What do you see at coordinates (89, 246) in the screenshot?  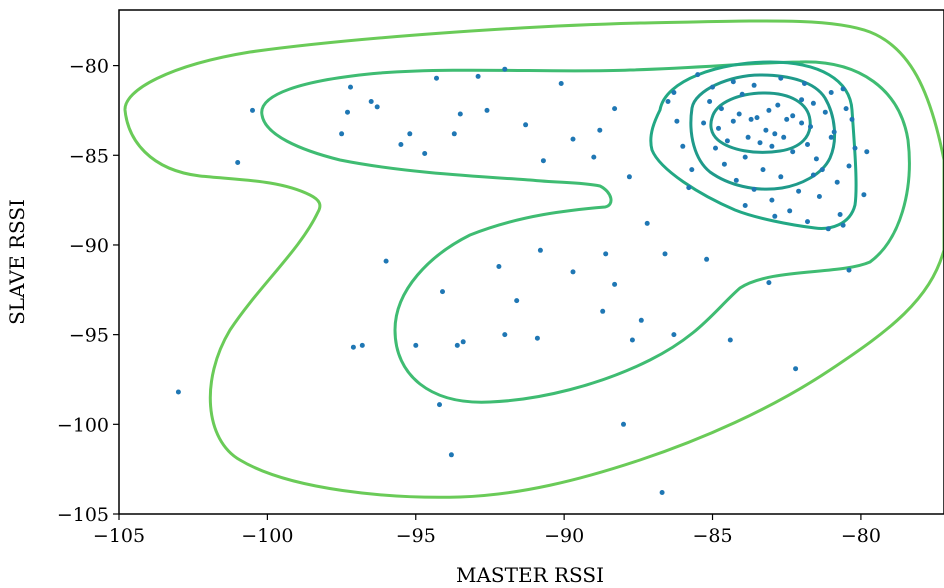 I see `y-tick-label: −90` at bounding box center [89, 246].